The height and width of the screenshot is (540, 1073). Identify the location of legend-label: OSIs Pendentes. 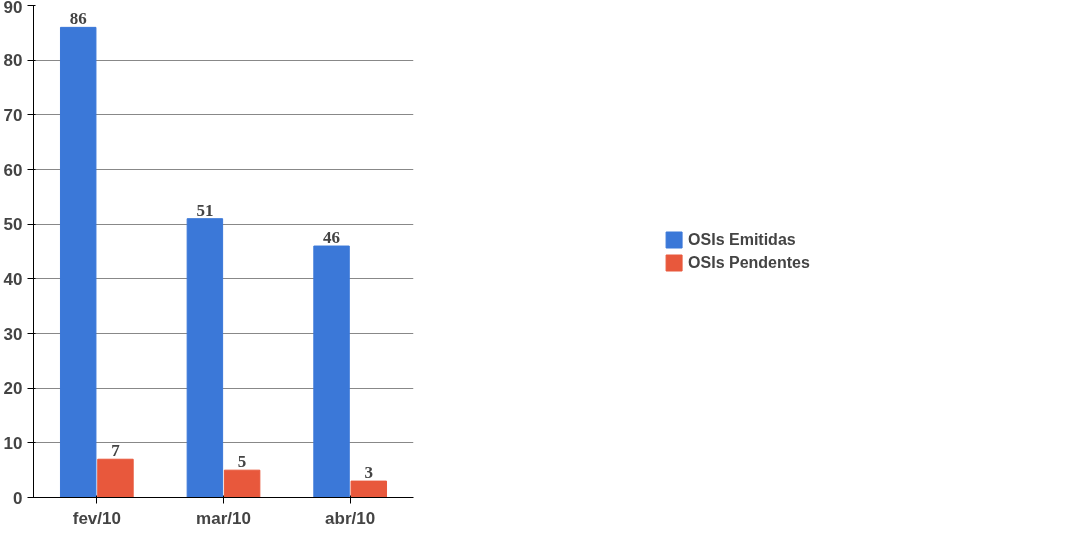
(749, 262).